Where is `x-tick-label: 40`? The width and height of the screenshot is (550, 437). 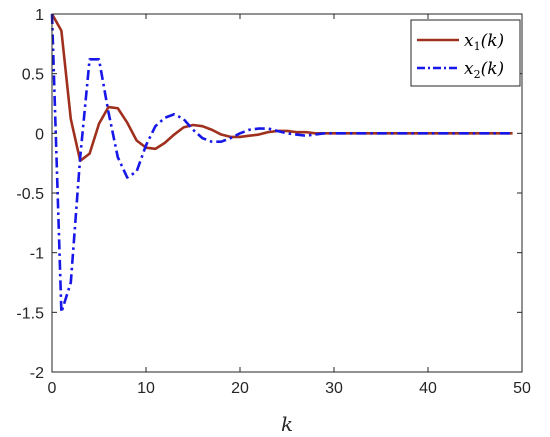 x-tick-label: 40 is located at coordinates (428, 388).